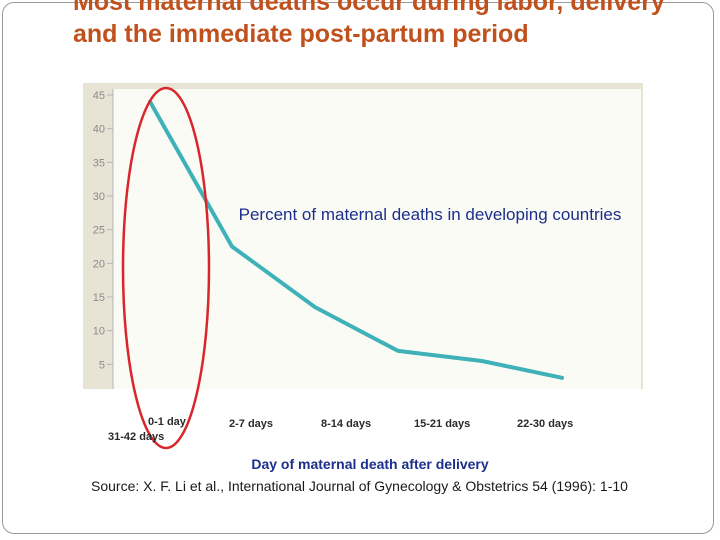  I want to click on highlight-ellipse, so click(166, 268).